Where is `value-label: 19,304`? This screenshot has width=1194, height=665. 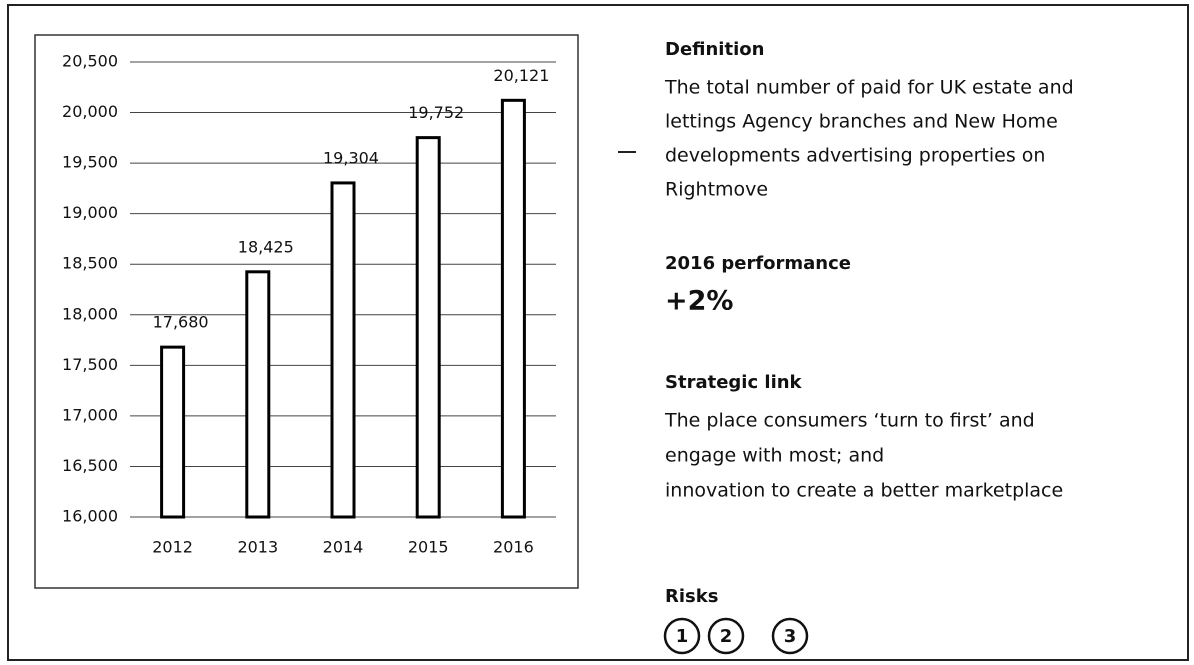
value-label: 19,304 is located at coordinates (351, 157).